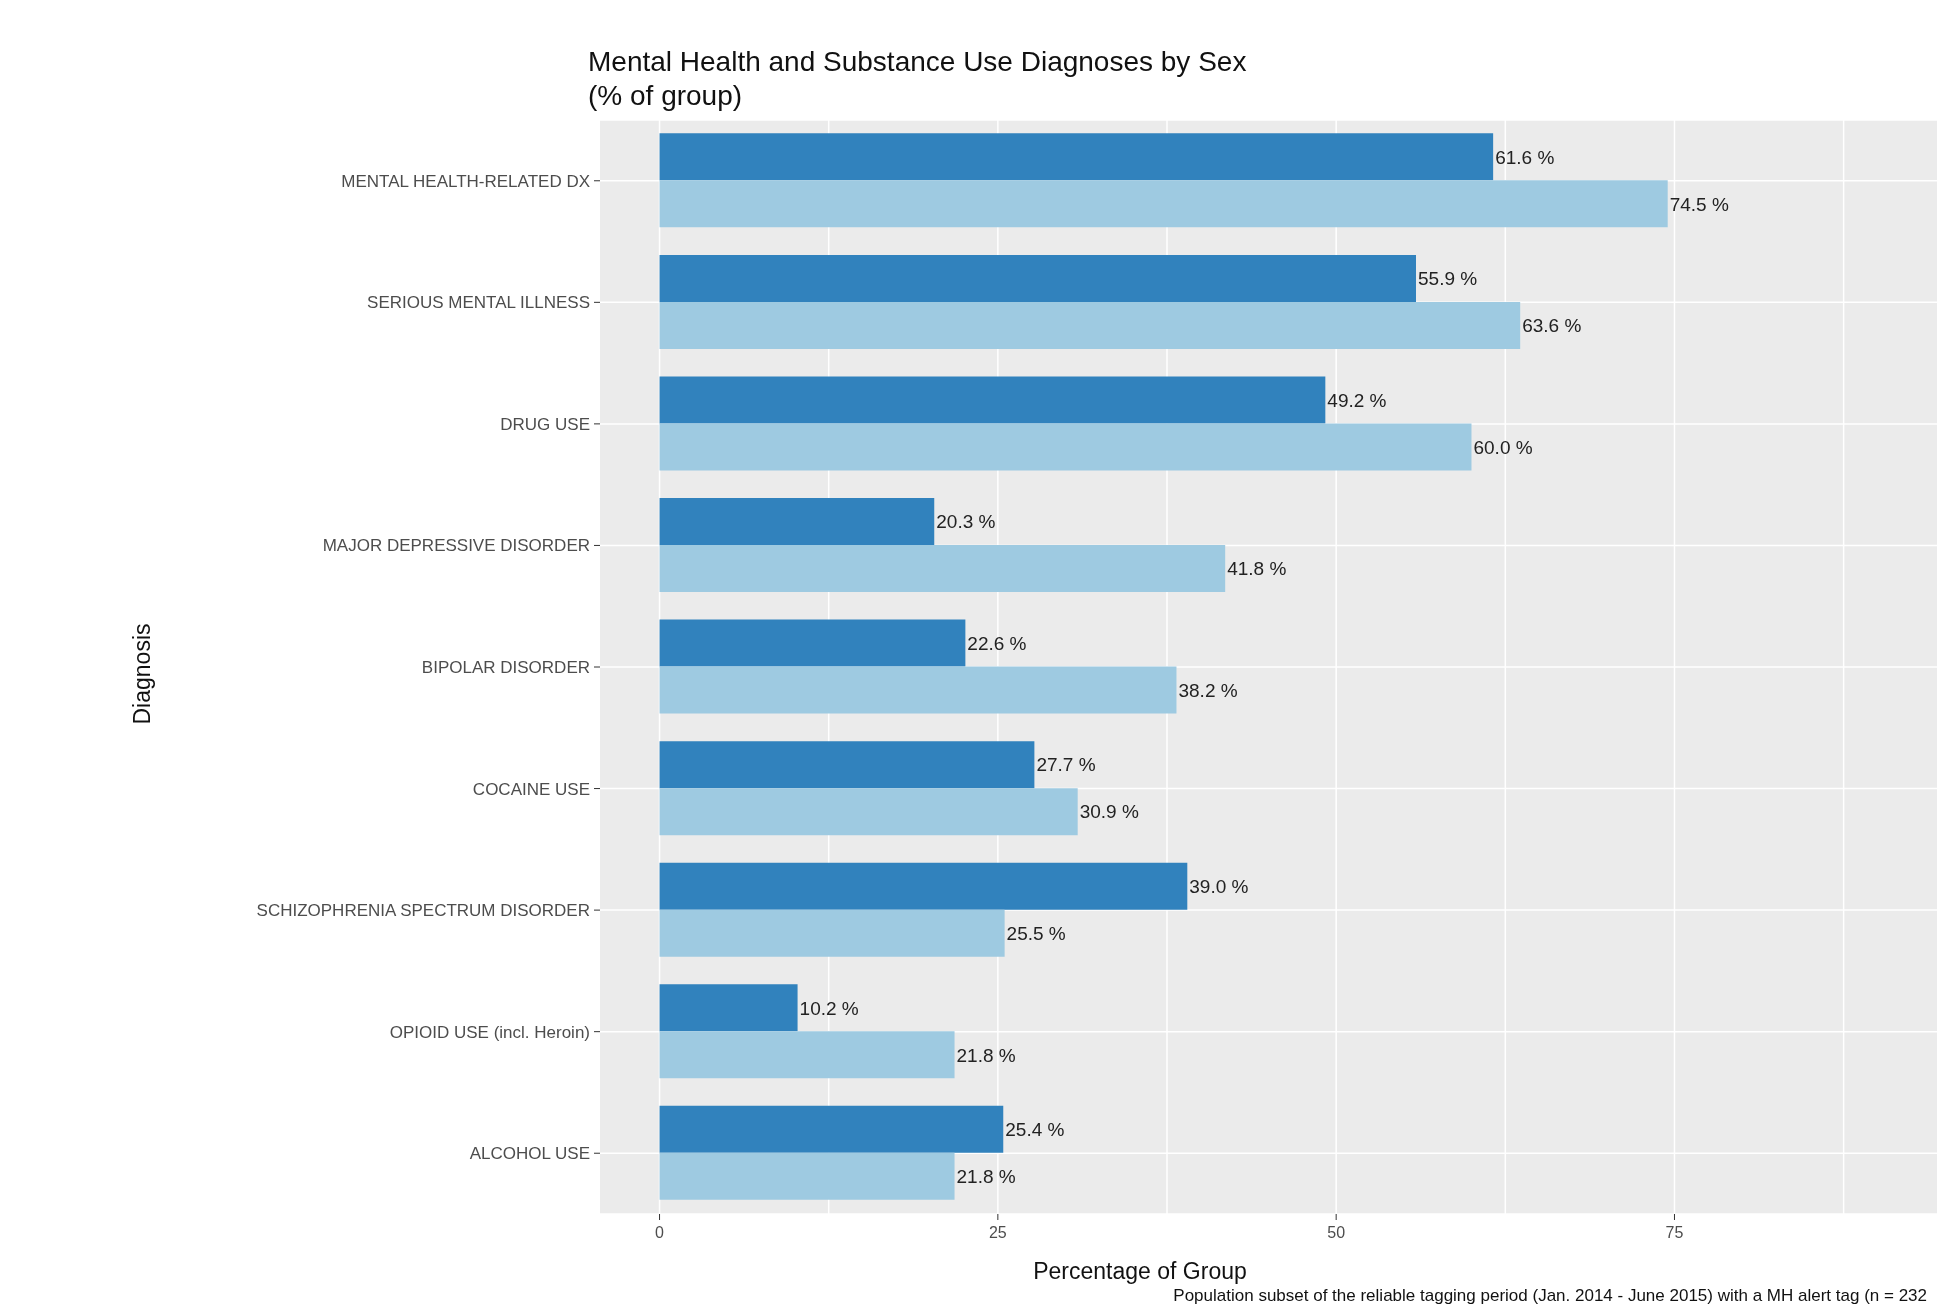  I want to click on y-tick-label: ALCOHOL USE, so click(529, 1154).